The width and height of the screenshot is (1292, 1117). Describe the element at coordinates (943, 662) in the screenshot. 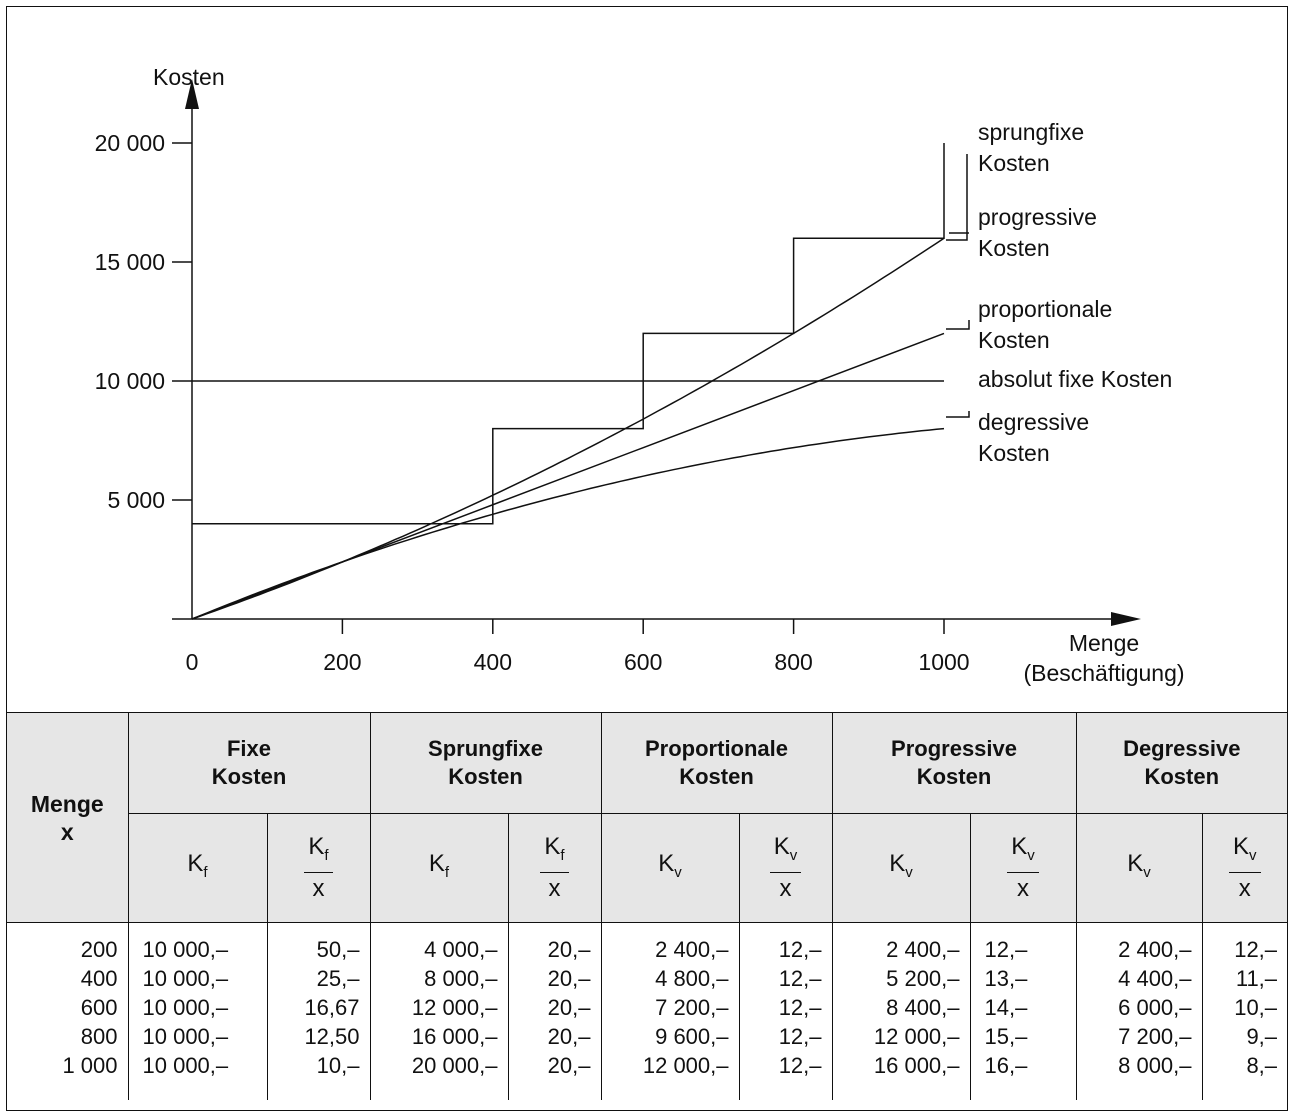

I see `x-tick-label: 1000` at that location.